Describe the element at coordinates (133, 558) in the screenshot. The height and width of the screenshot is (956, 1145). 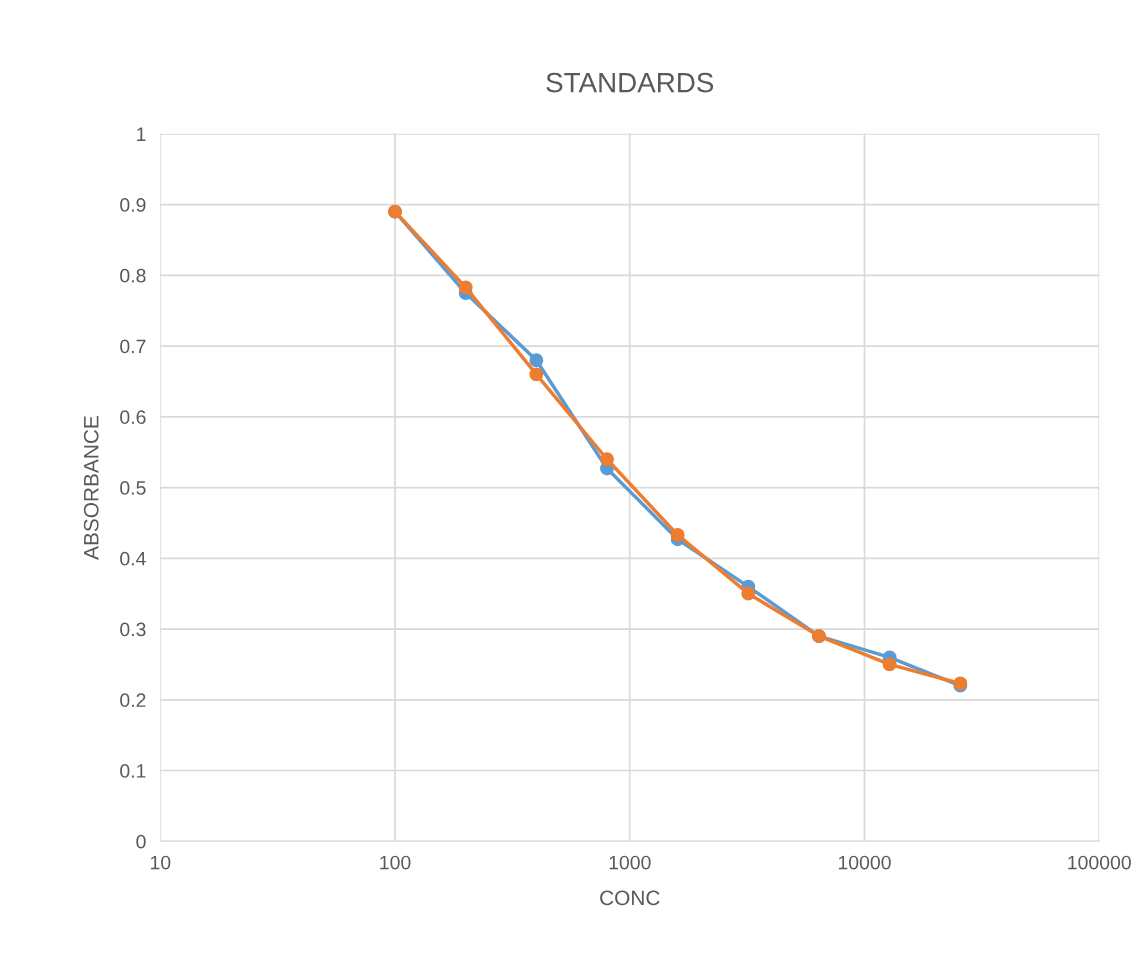
I see `y-tick-label: 0.4` at that location.